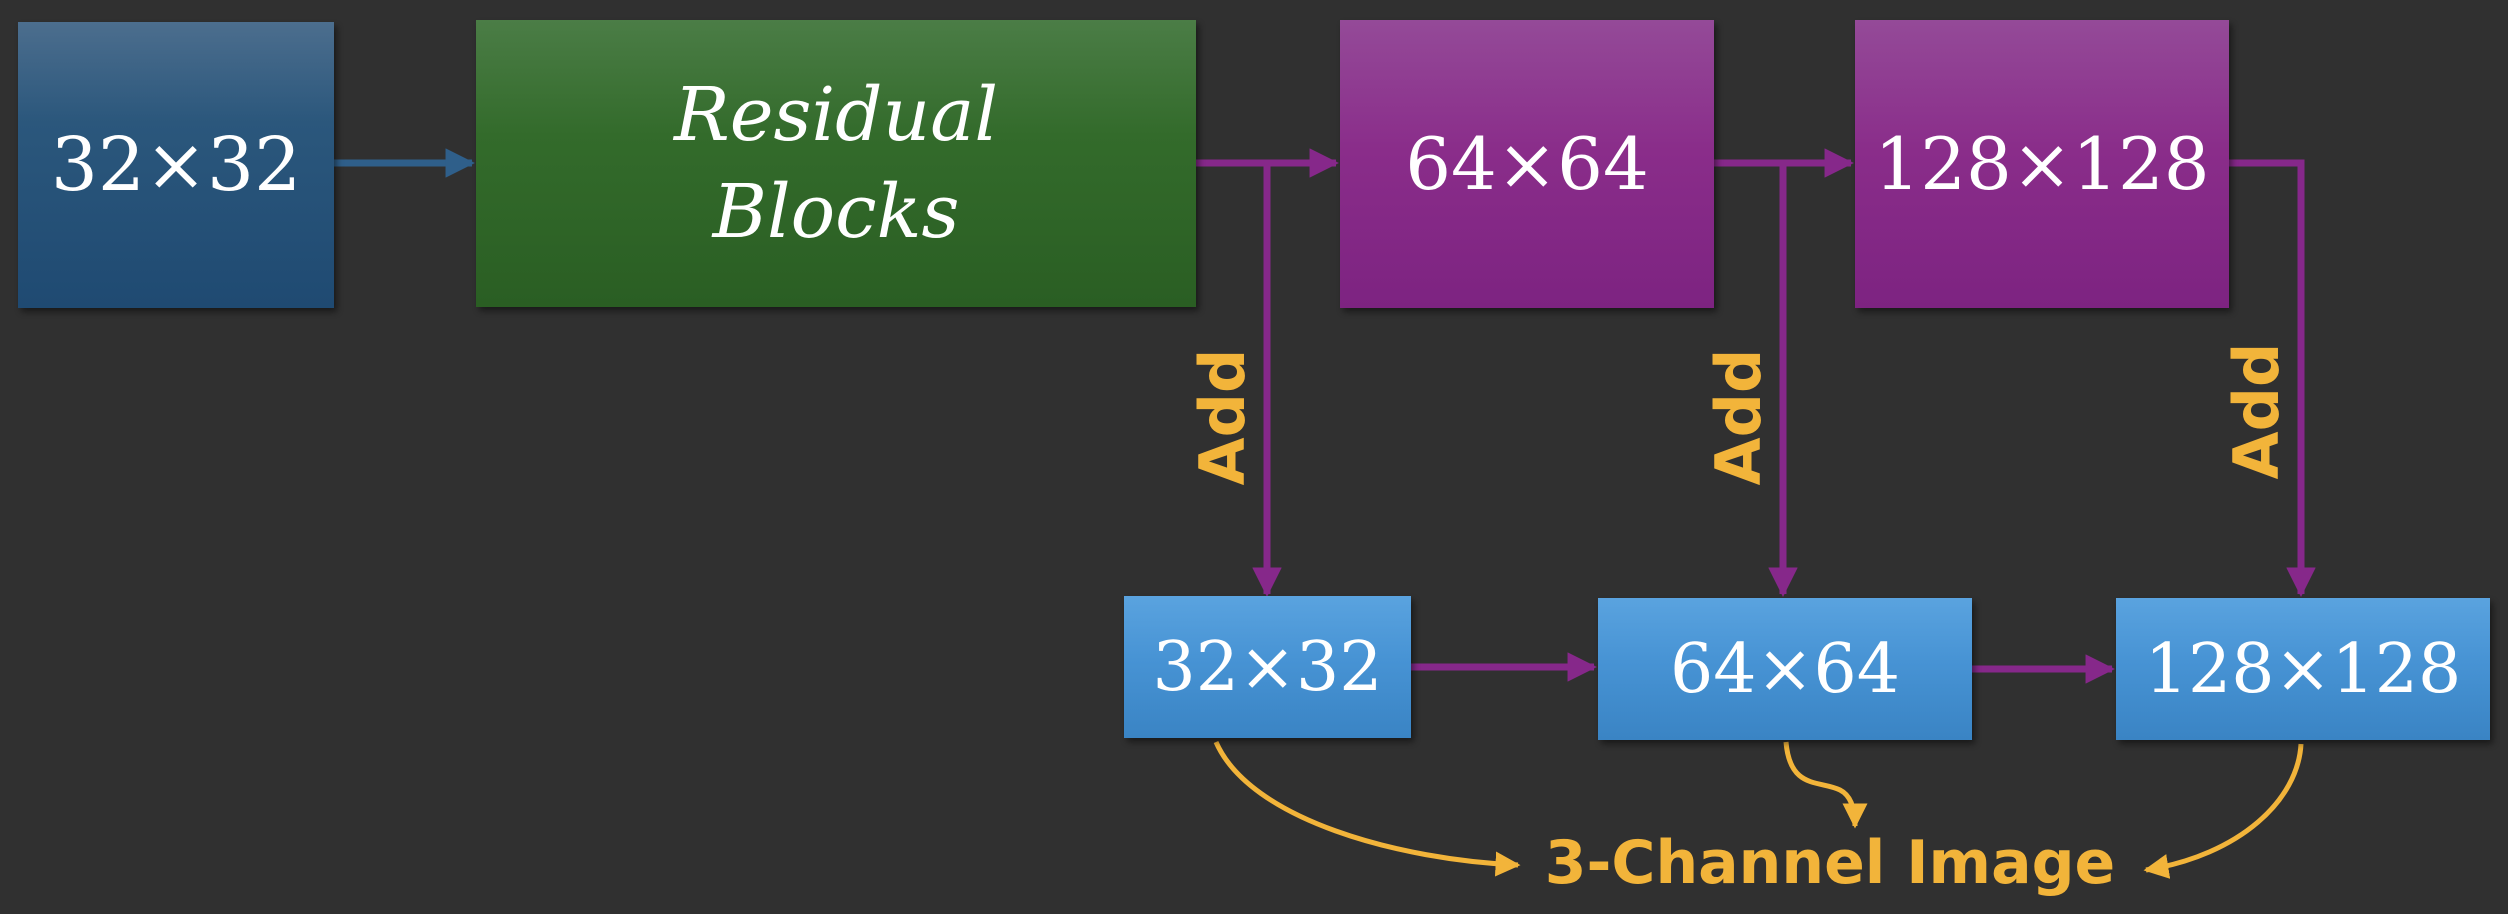 The width and height of the screenshot is (2508, 914). I want to click on upsample-64-box: 64×64, so click(1527, 164).